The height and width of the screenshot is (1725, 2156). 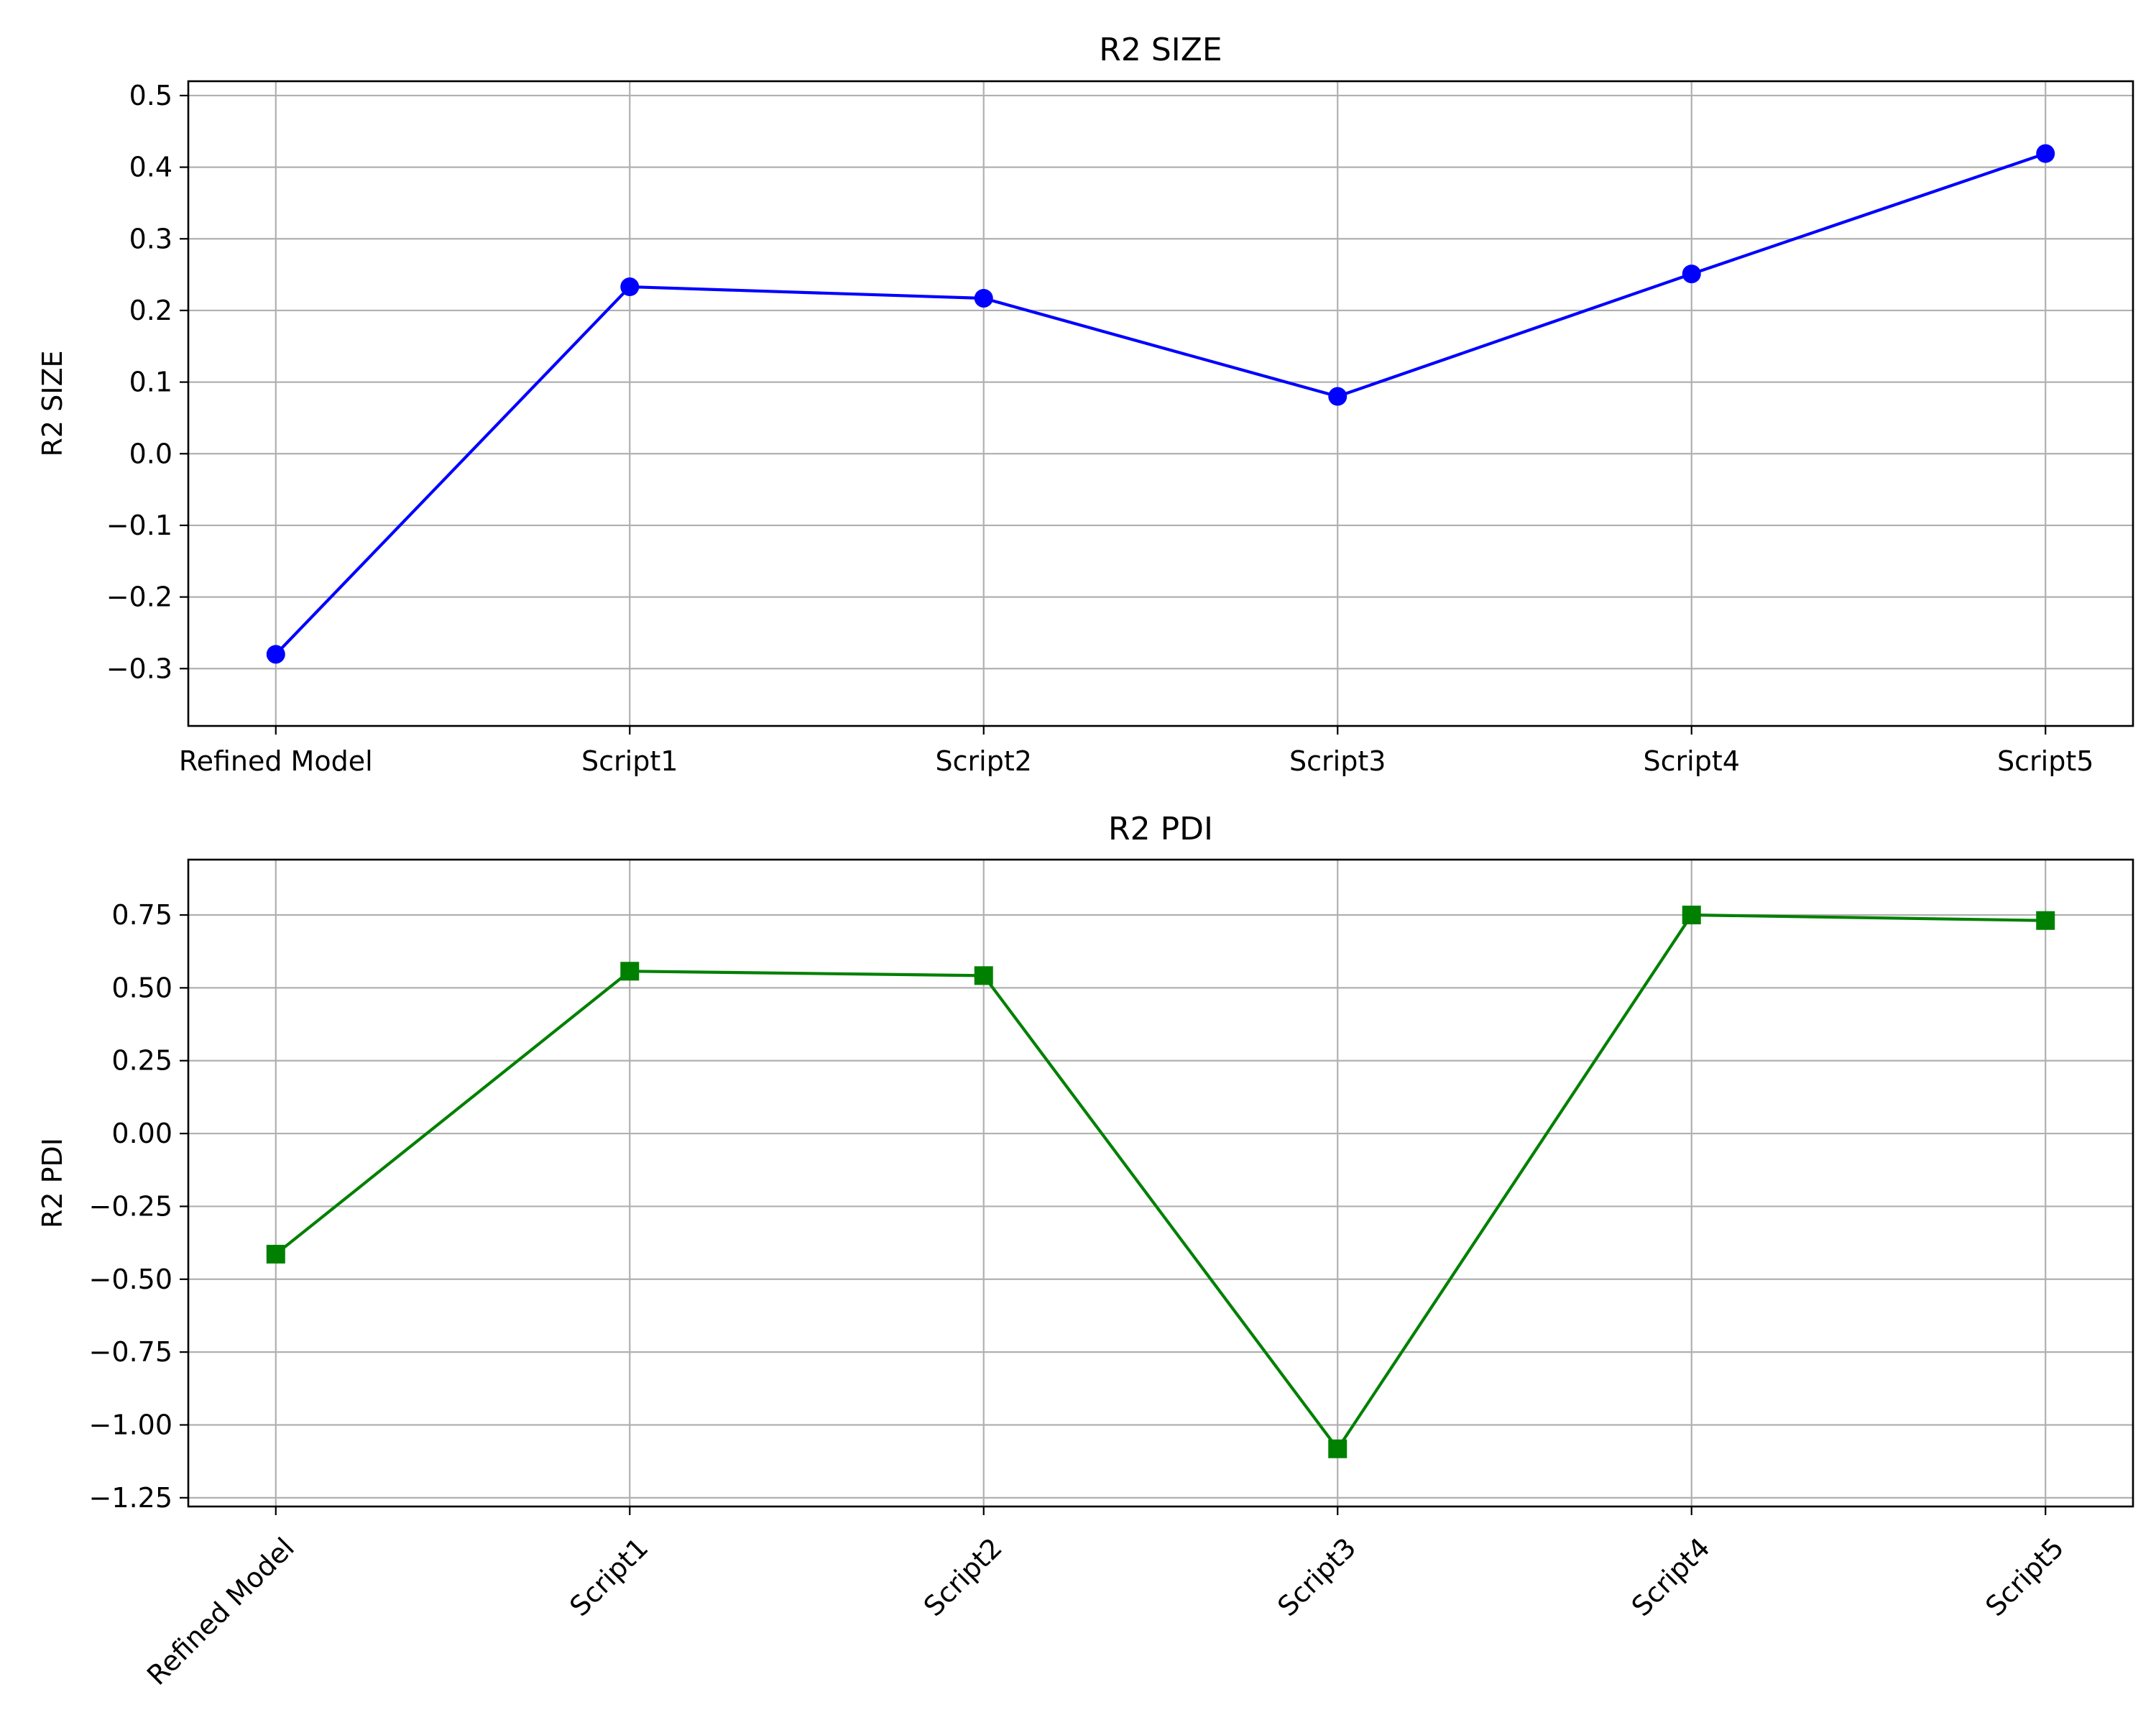 What do you see at coordinates (150, 310) in the screenshot?
I see `y-tick-label: 0.2` at bounding box center [150, 310].